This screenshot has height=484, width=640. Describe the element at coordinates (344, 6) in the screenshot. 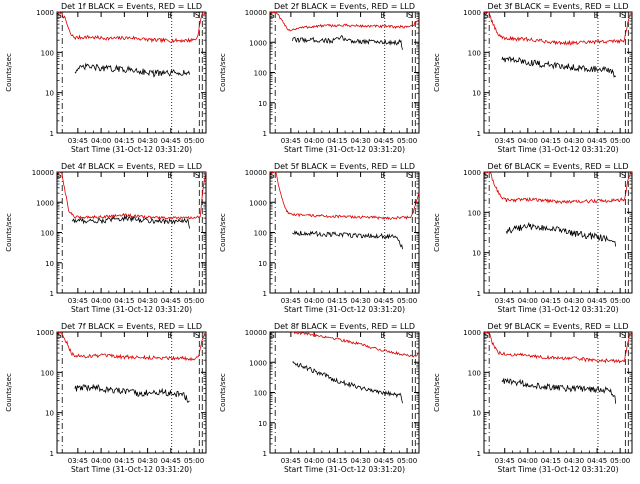

I see `chart-title: Det 2f BLACK = Events, RED = LLD` at that location.